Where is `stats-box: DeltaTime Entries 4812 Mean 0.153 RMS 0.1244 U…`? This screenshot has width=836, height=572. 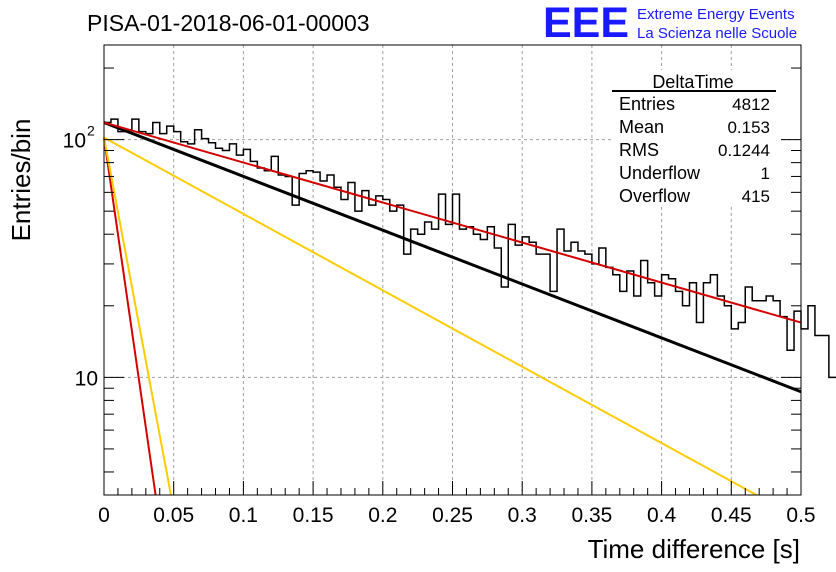
stats-box: DeltaTime Entries 4812 Mean 0.153 RMS 0.1244 U… is located at coordinates (696, 138).